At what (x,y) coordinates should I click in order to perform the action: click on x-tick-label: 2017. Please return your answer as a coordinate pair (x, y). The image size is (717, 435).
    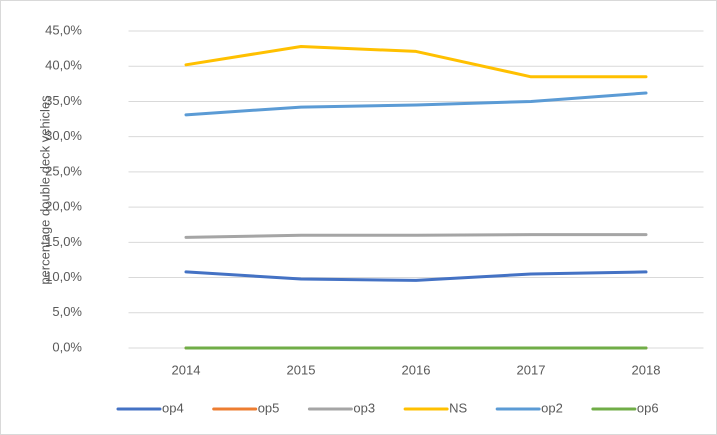
    Looking at the image, I should click on (531, 369).